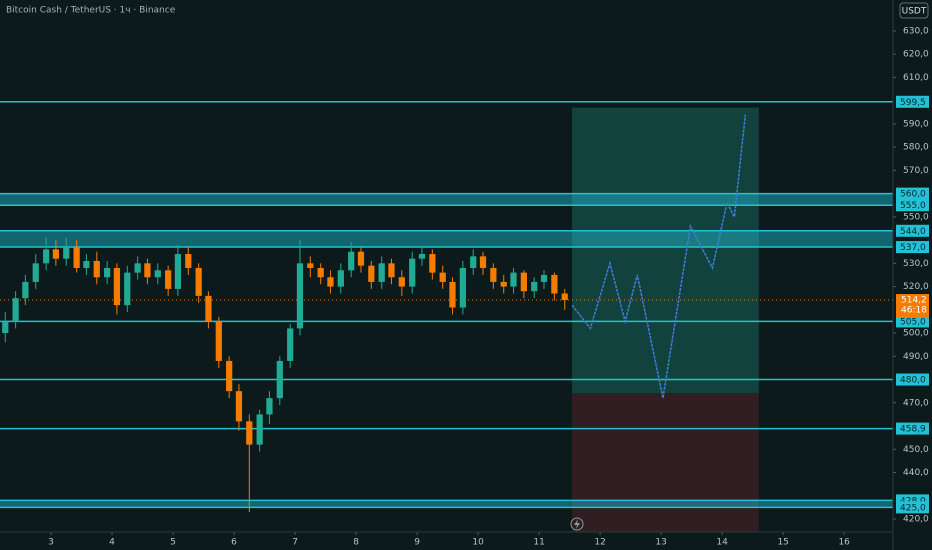 This screenshot has height=550, width=932. Describe the element at coordinates (660, 543) in the screenshot. I see `x-tick-label: 13` at that location.